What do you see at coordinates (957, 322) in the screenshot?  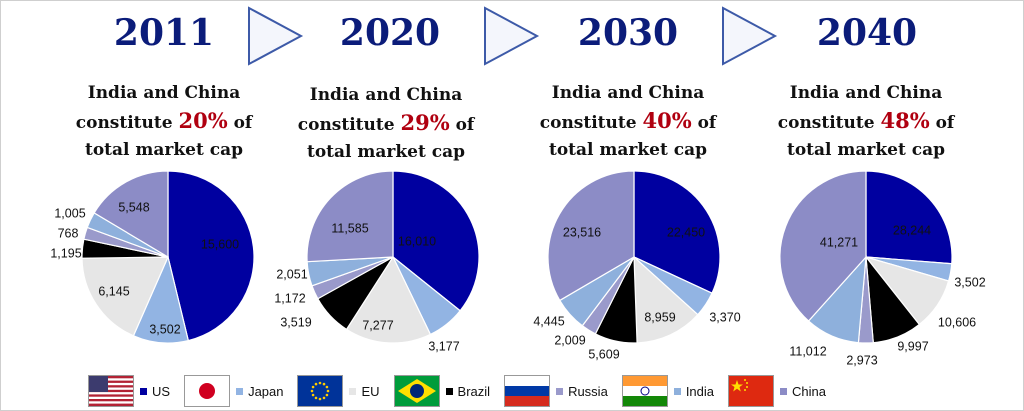 I see `data-label-eu: 10,606` at bounding box center [957, 322].